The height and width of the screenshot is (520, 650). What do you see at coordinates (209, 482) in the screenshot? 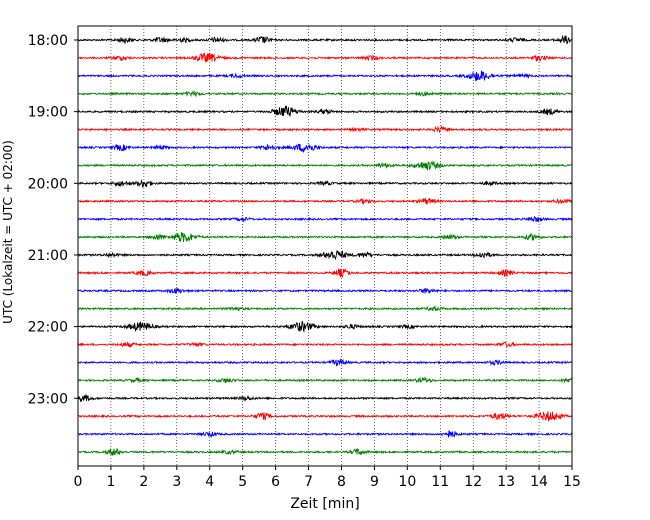
I see `x-tick-label: 4` at bounding box center [209, 482].